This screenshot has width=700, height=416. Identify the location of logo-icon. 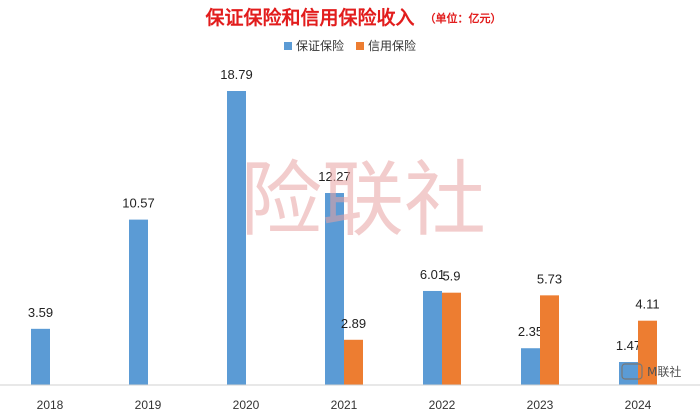
(632, 371).